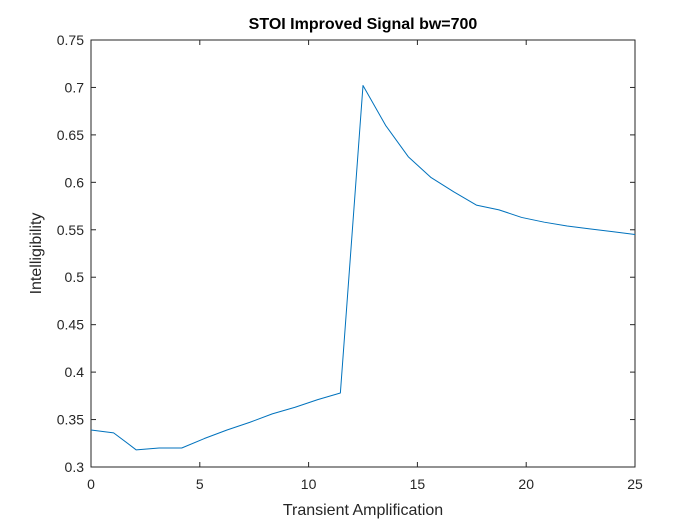  I want to click on y-axis-label: Intelligibility, so click(36, 254).